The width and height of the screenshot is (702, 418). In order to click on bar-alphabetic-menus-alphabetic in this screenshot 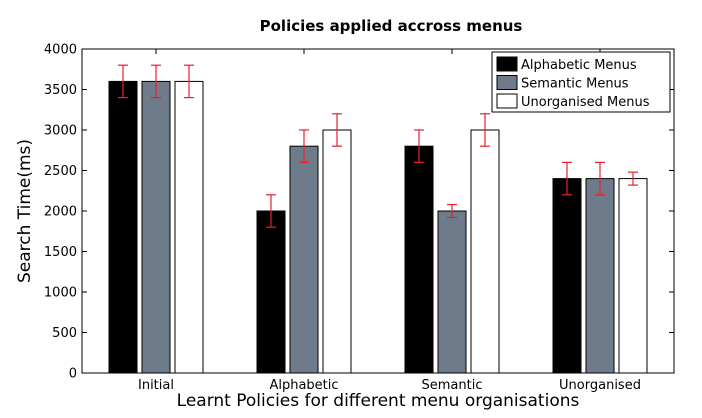, I will do `click(271, 292)`.